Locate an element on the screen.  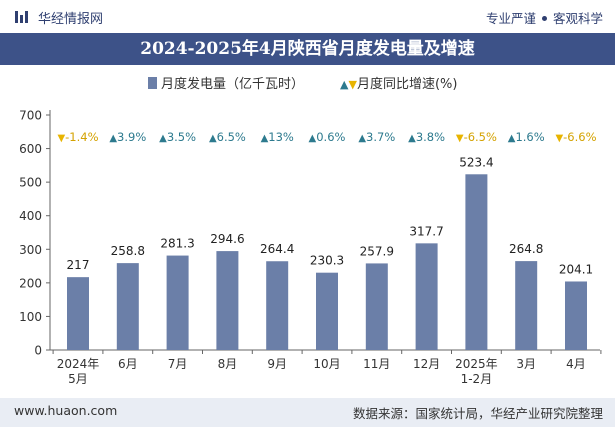
growth-label: ▲3.5% is located at coordinates (177, 137).